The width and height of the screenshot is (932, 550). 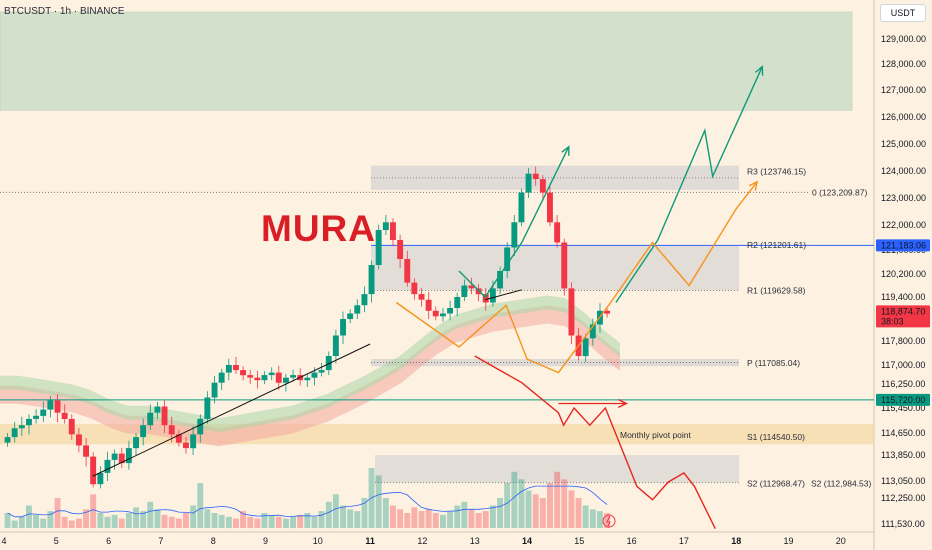 I want to click on y-tick-label: 124,000.00, so click(x=903, y=171).